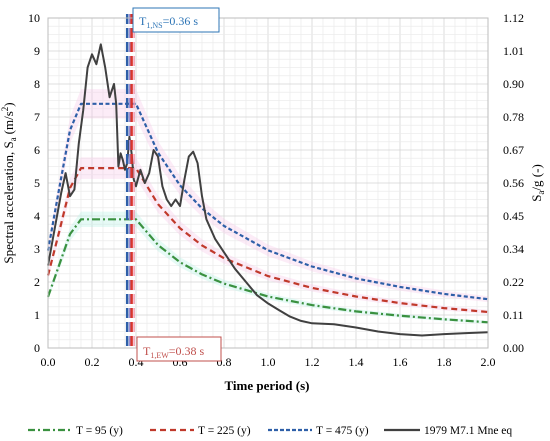 The width and height of the screenshot is (550, 441). I want to click on ns-period-annotation: T1,NS=0.36 s, so click(176, 20).